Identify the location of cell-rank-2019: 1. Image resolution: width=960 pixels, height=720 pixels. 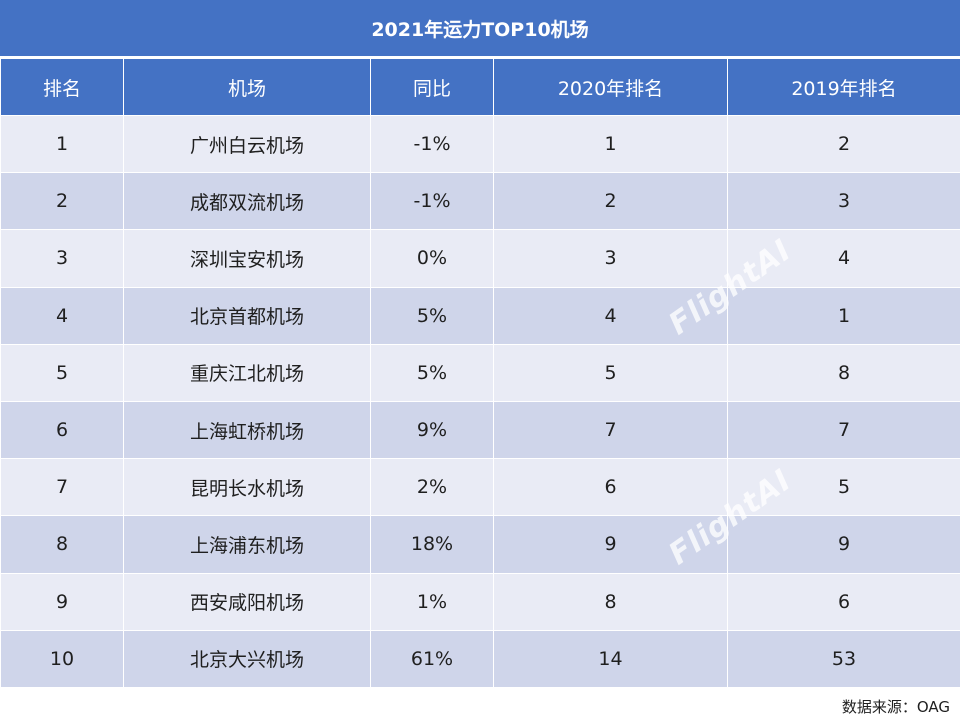
(843, 315).